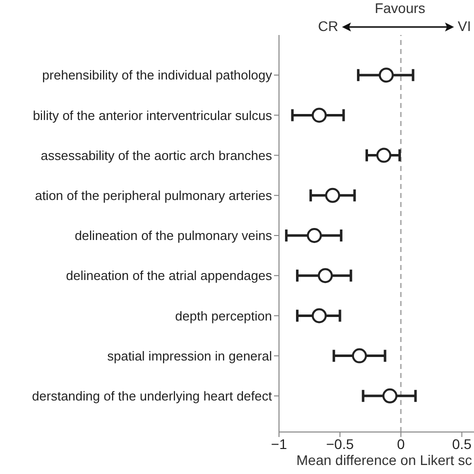  What do you see at coordinates (157, 75) in the screenshot?
I see `y-tick-label: prehensibility of the individual pathology` at bounding box center [157, 75].